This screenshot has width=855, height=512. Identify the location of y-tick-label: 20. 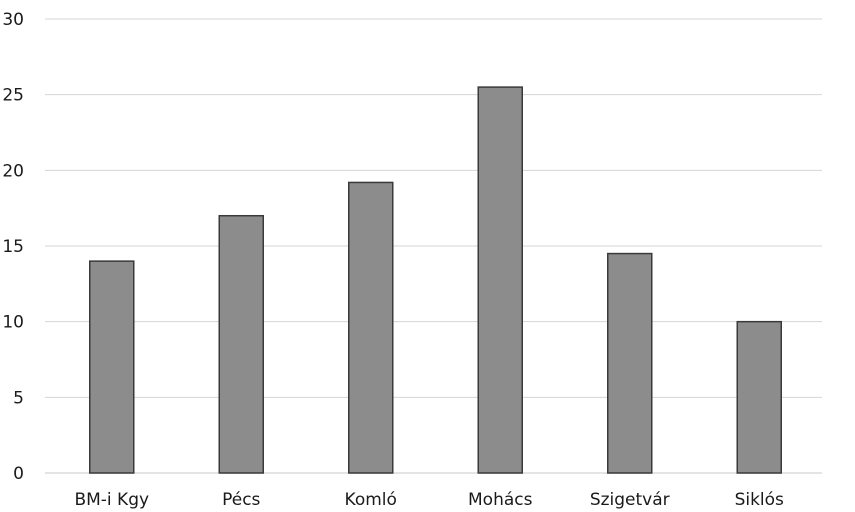
(13, 171).